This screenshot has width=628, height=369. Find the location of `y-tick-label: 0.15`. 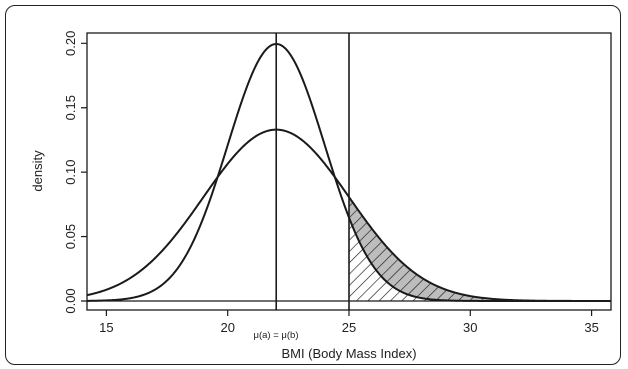

y-tick-label: 0.15 is located at coordinates (70, 107).